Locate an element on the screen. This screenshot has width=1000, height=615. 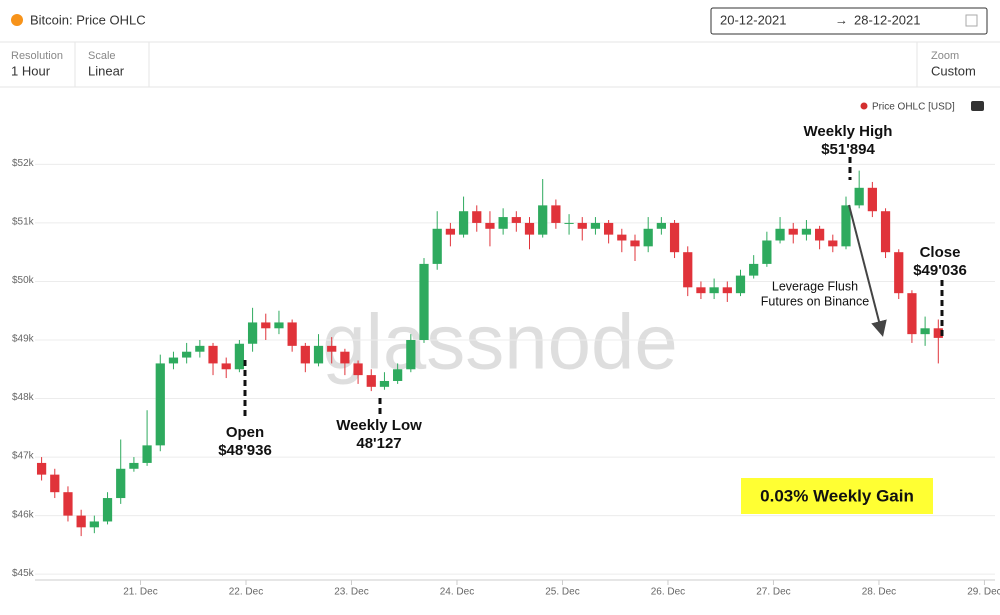
annotation-arrow is located at coordinates (867, 270).